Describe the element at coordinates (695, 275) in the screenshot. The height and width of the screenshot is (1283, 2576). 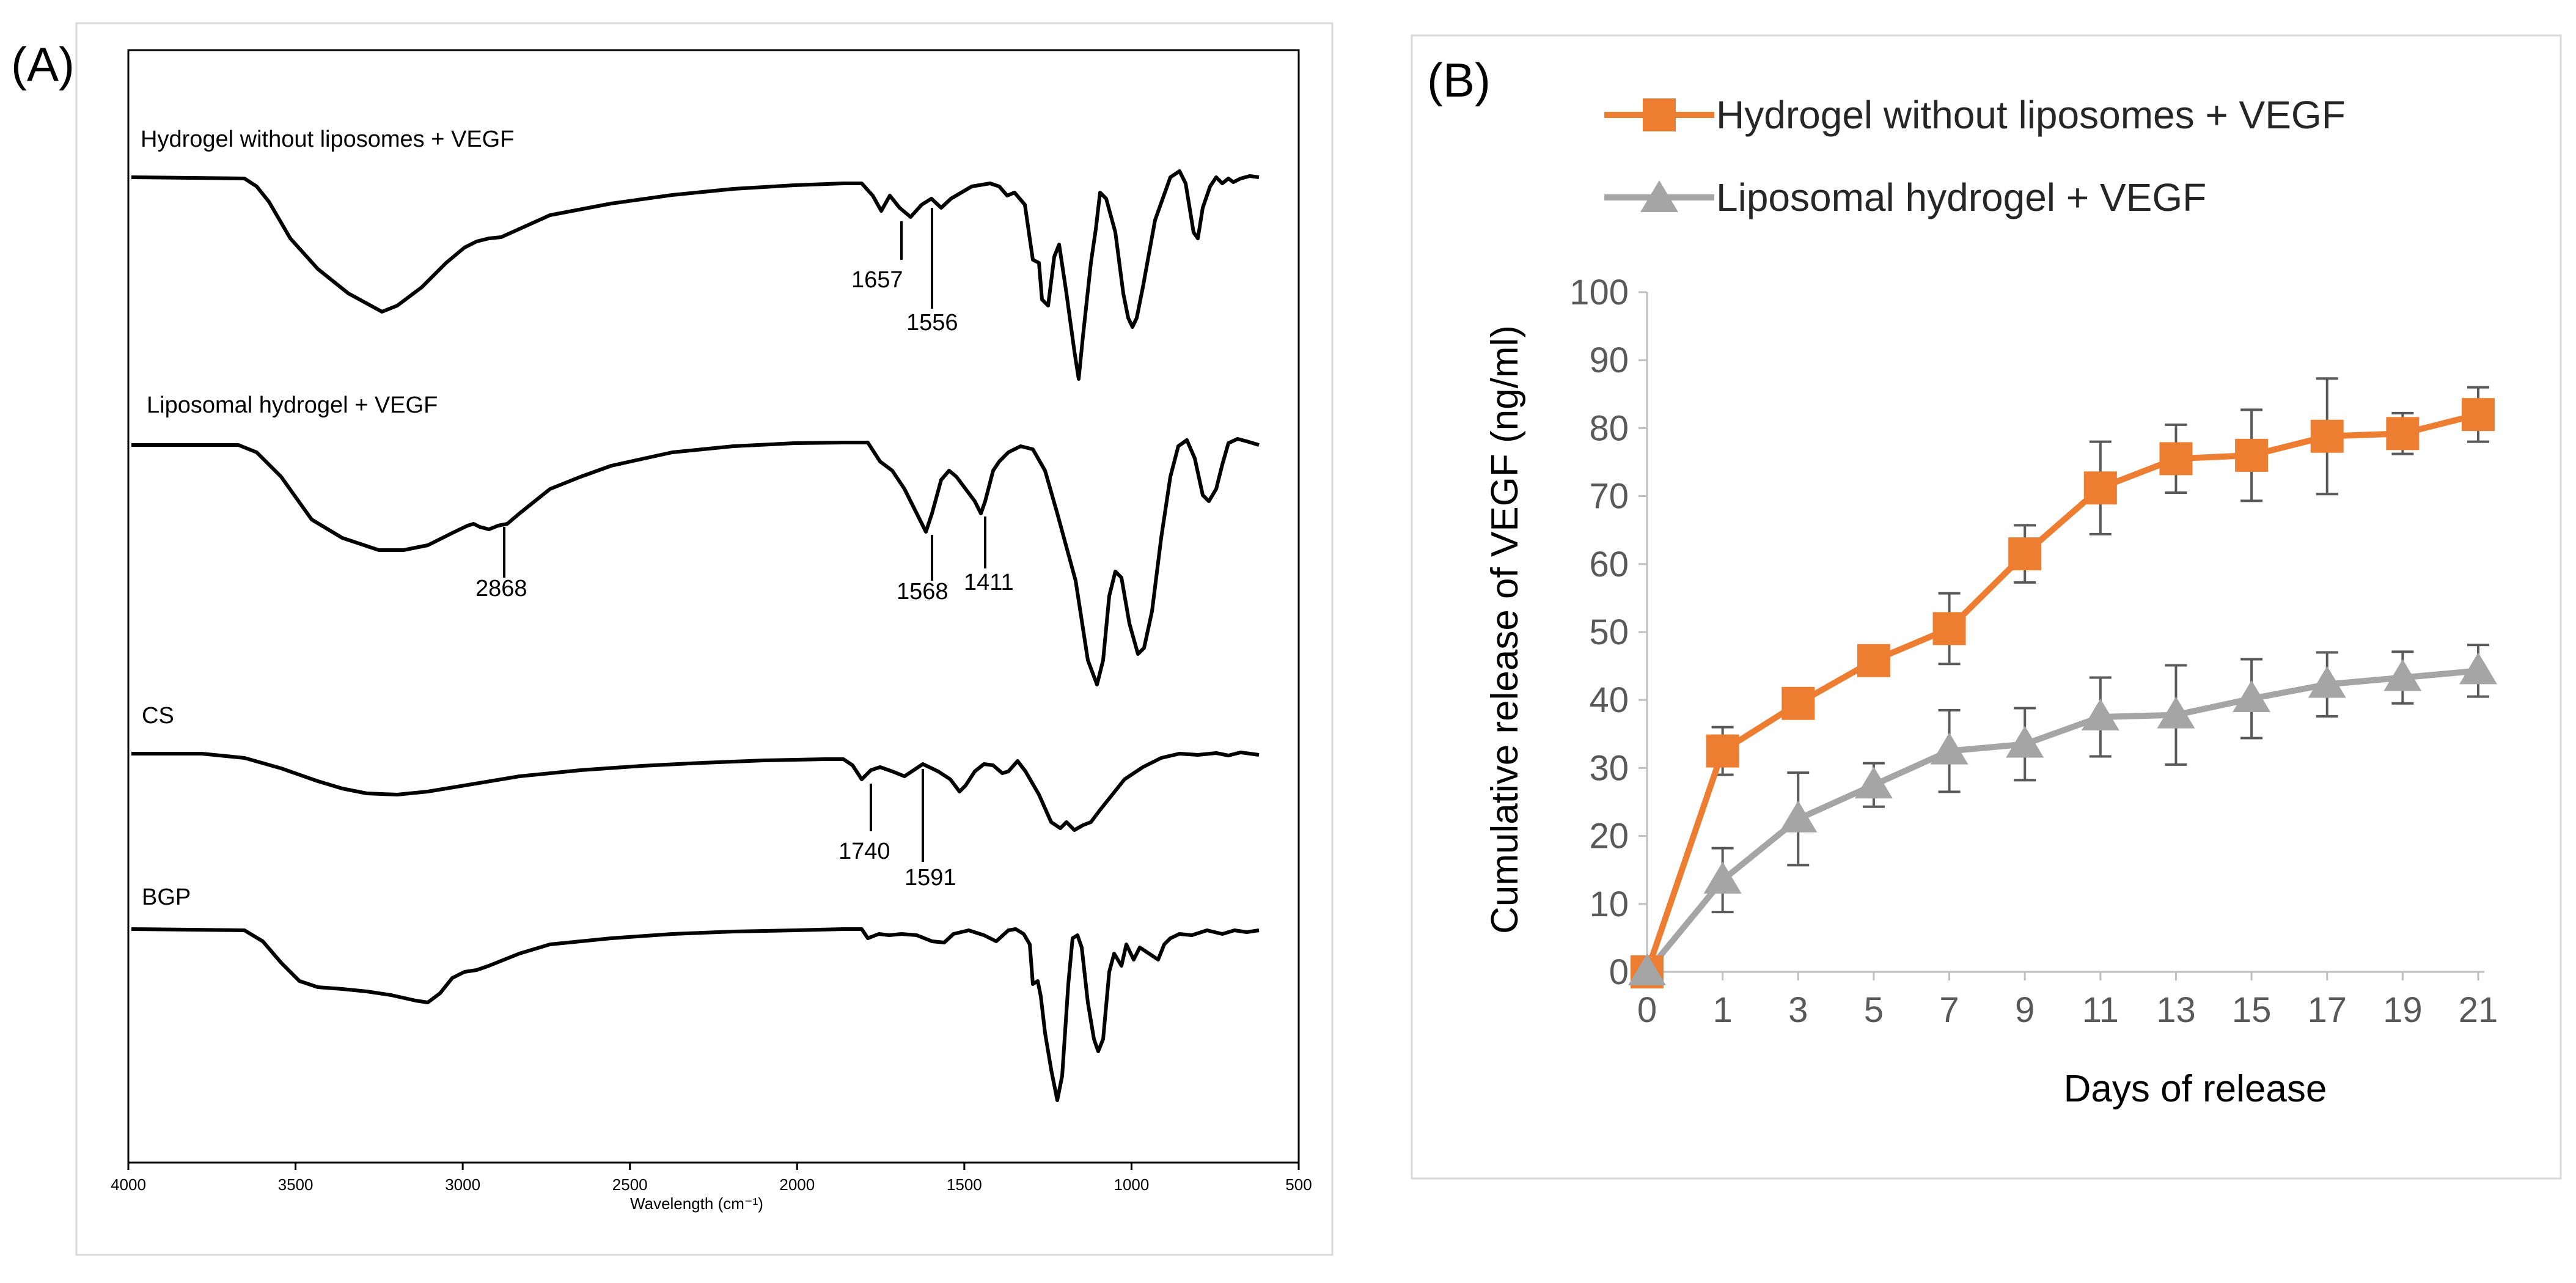
I see `spectrum-hydrogel-without-liposomes` at that location.